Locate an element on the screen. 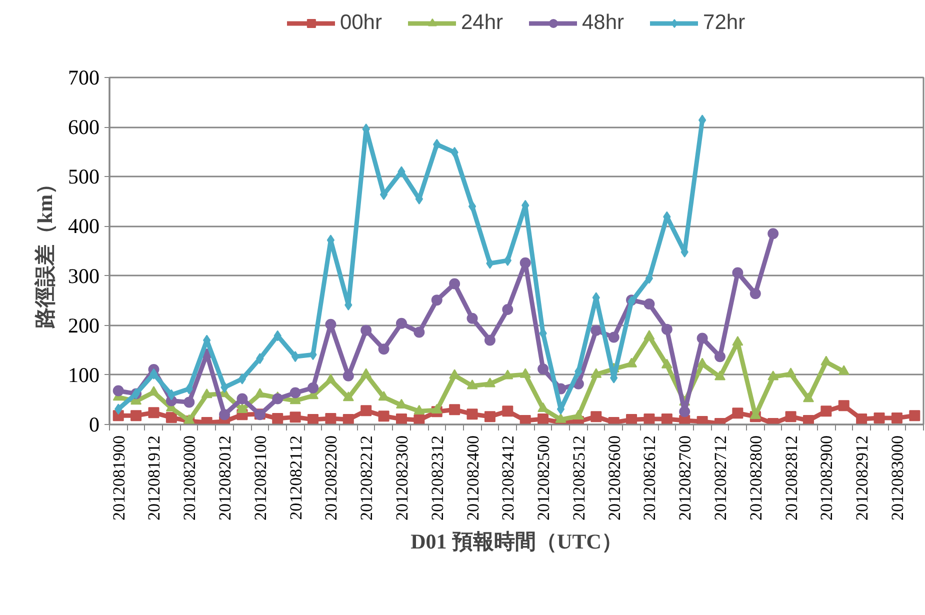  x-tick-label: 2012082212 is located at coordinates (366, 478).